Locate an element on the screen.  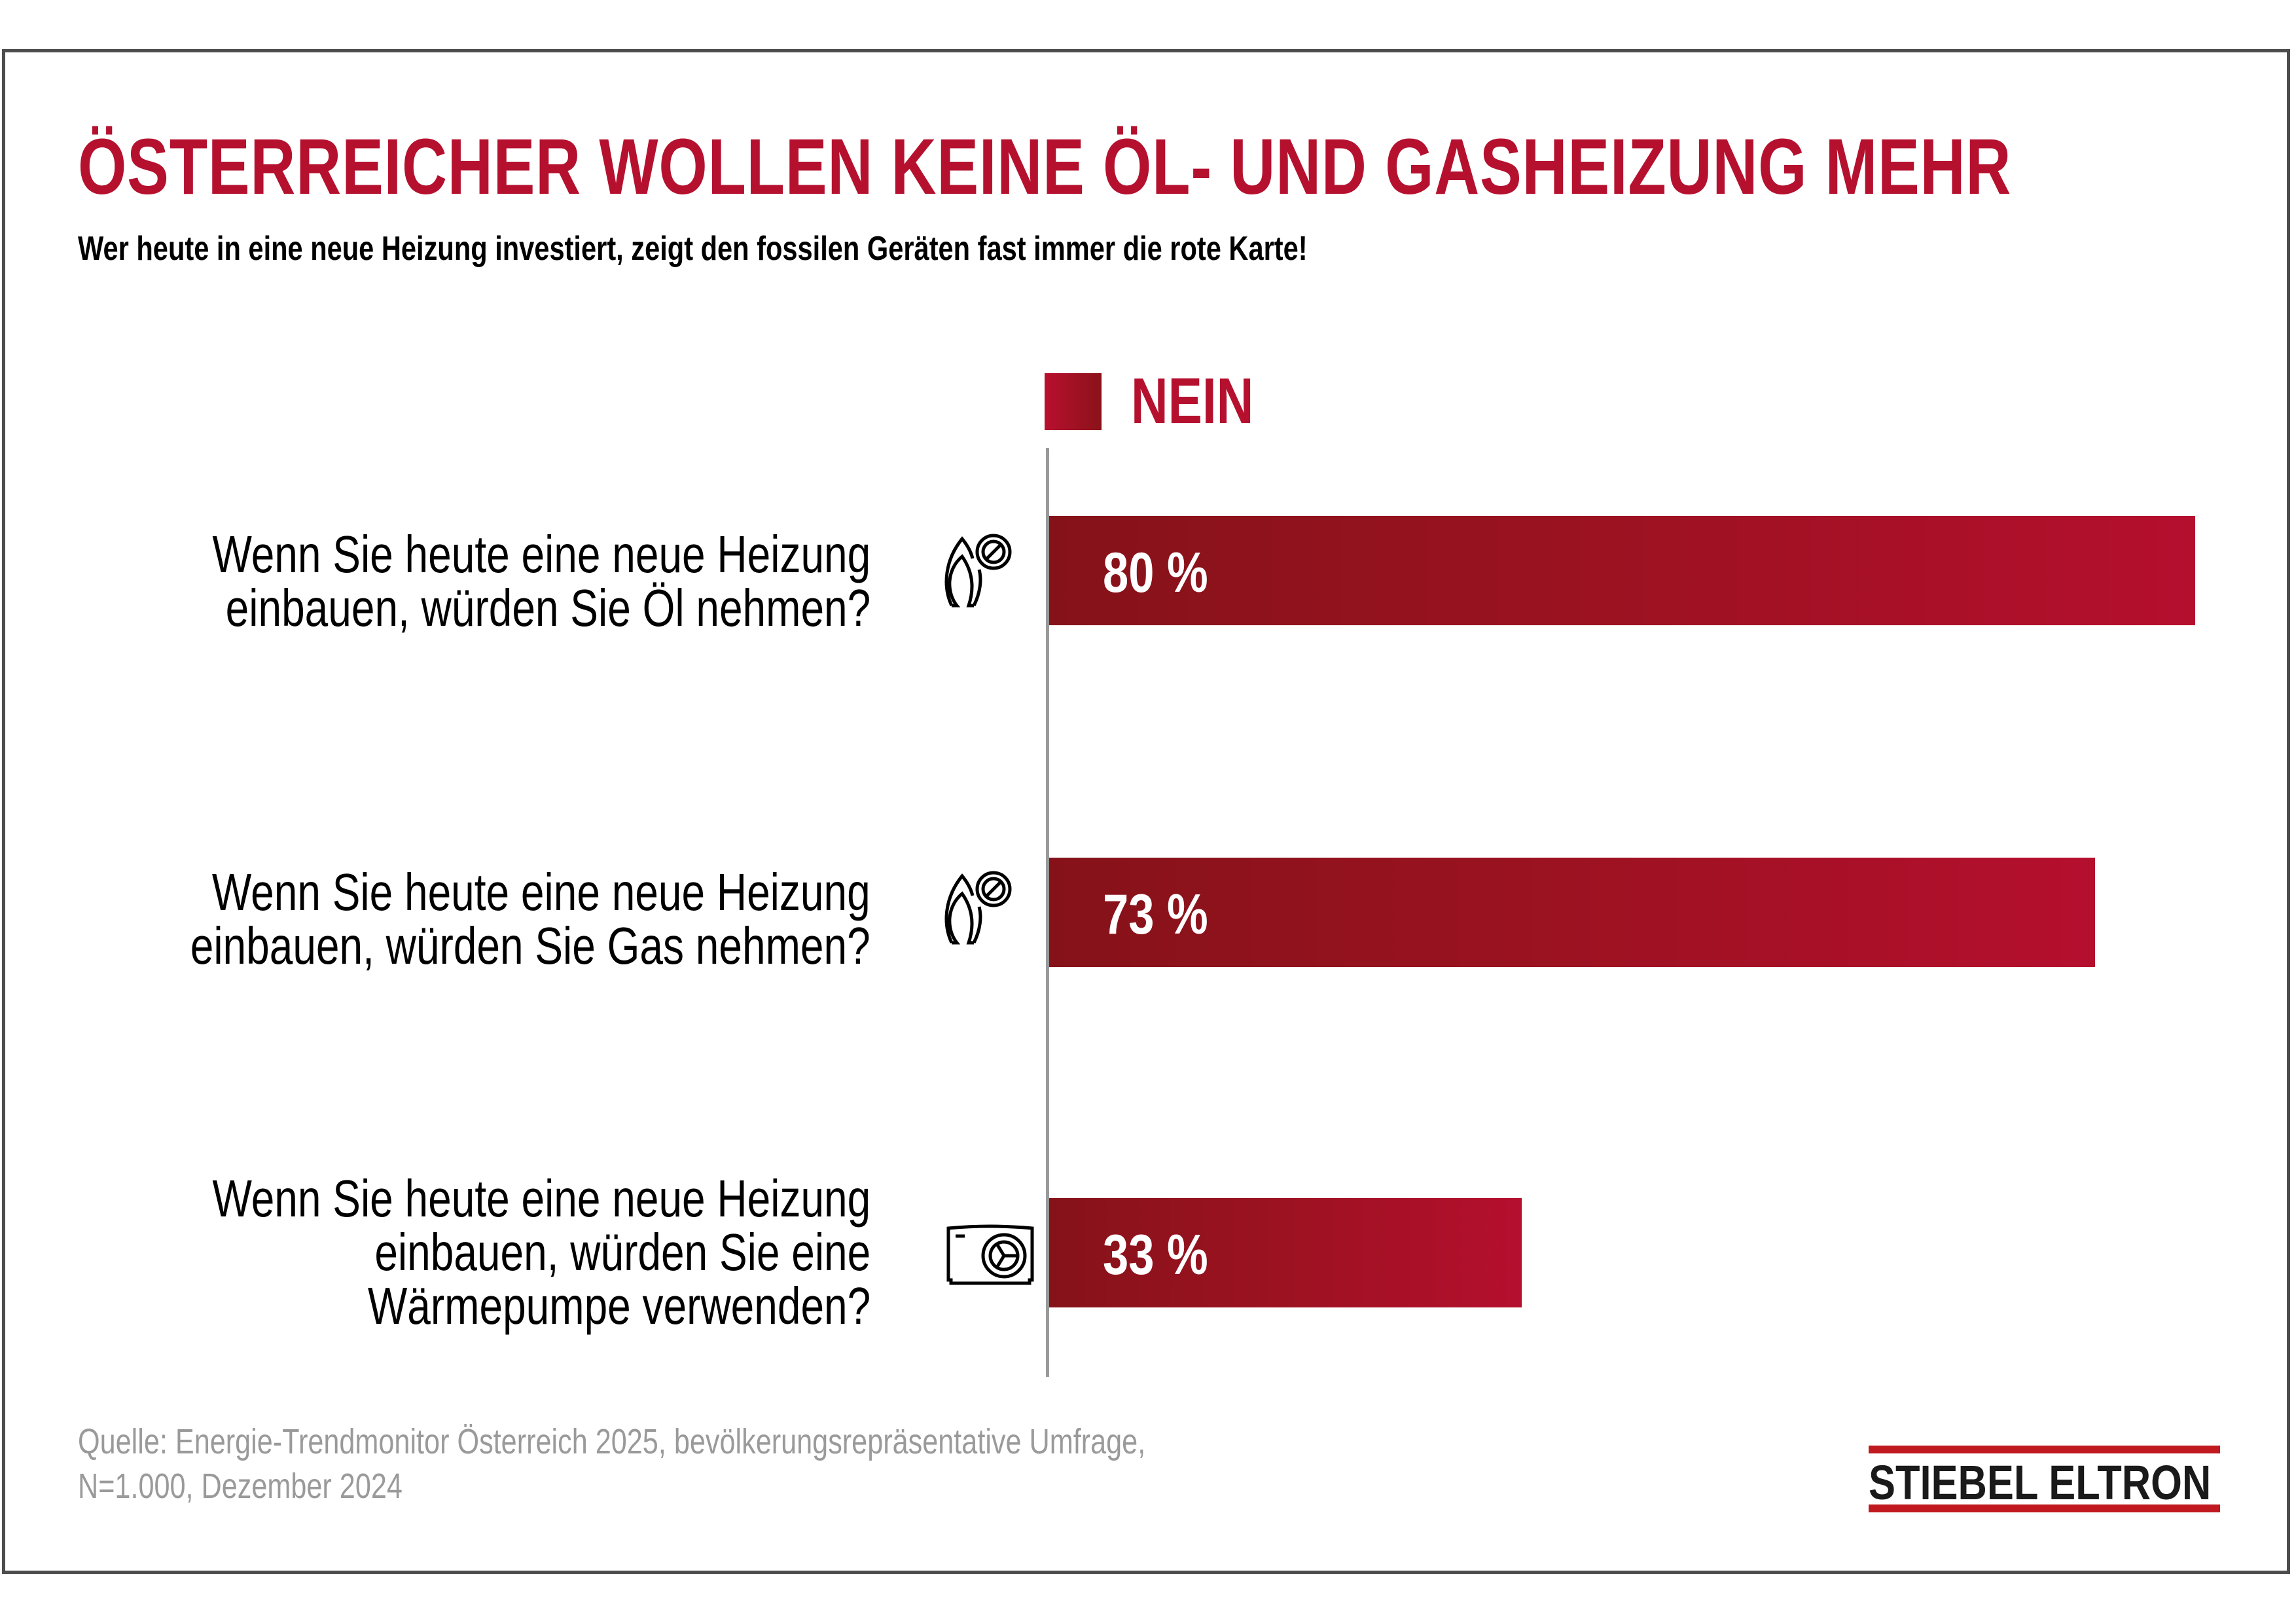
source-line: N=1.000, Dezember 2024 is located at coordinates (241, 1486).